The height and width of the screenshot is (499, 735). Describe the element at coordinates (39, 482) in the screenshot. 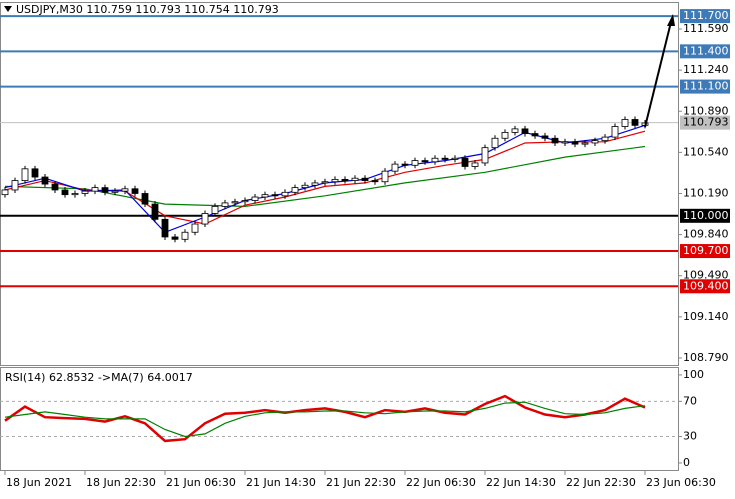

I see `x-tick-label: 18 Jun 2021` at that location.